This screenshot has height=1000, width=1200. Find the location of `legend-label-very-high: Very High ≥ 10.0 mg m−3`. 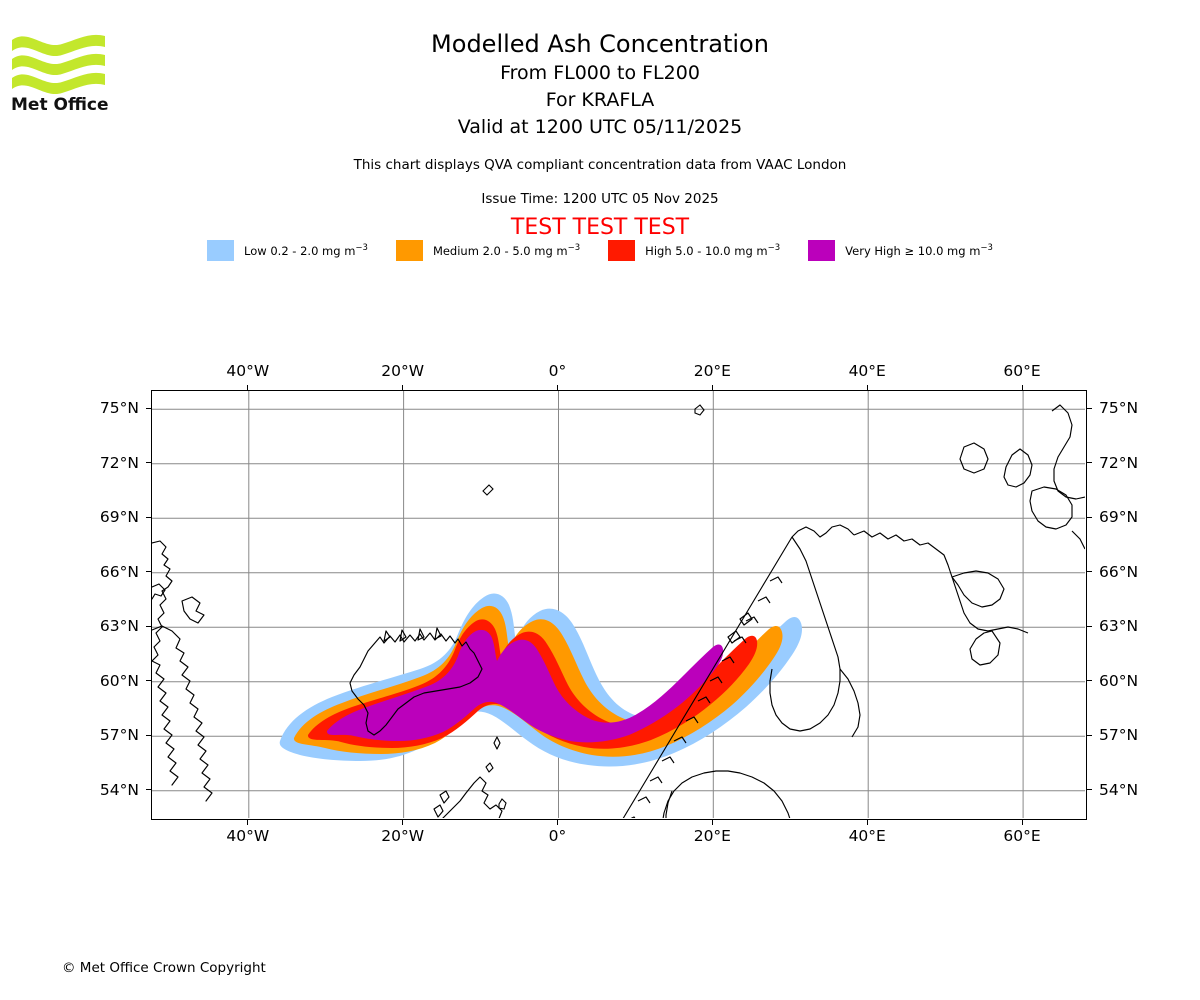

legend-label-very-high: Very High ≥ 10.0 mg m−3 is located at coordinates (919, 250).